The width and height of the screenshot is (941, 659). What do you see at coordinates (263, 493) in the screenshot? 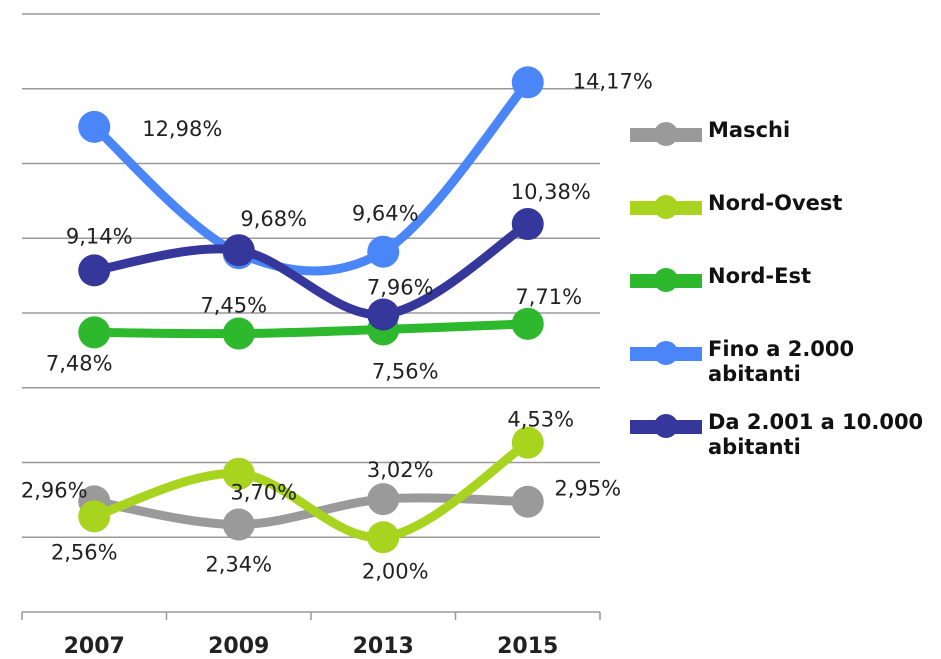
I see `data-label: 3,70%` at bounding box center [263, 493].